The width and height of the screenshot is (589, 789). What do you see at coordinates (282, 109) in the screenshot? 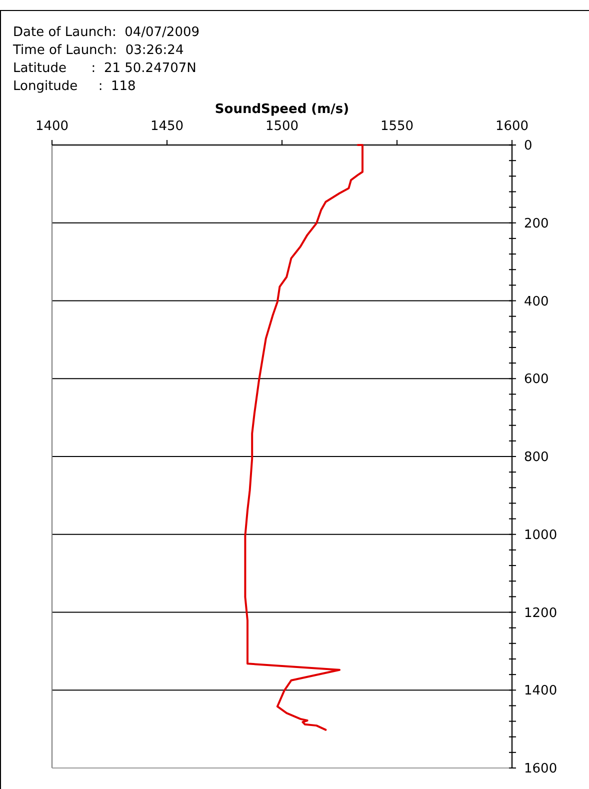
I see `x-axis-title: SoundSpeed (m/s)` at bounding box center [282, 109].